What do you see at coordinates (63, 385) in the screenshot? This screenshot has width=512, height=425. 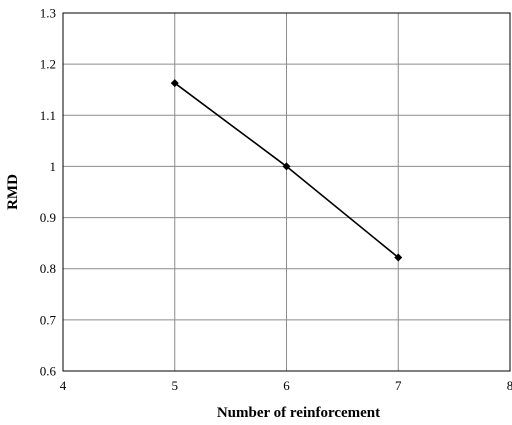 I see `x-tick-label: 4` at bounding box center [63, 385].